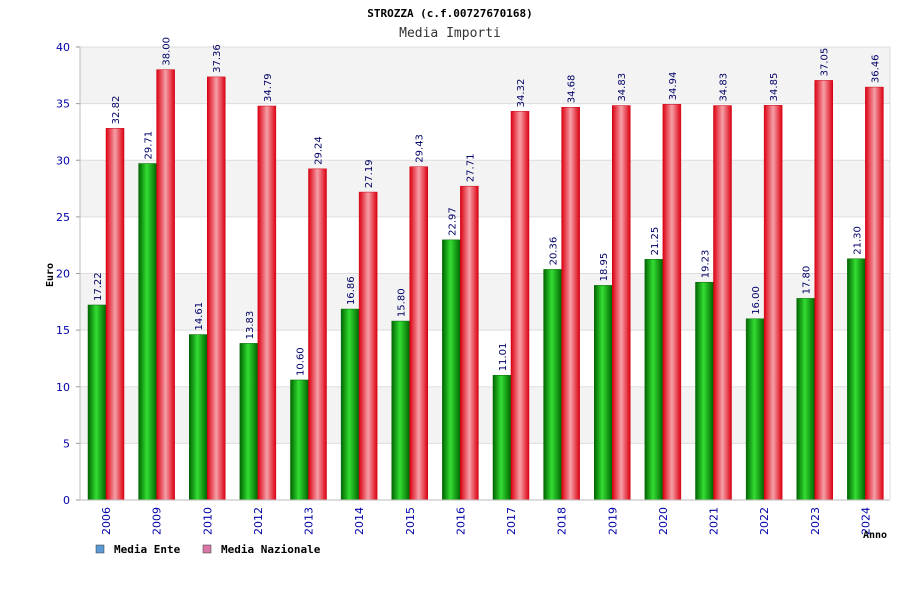 The image size is (900, 600). I want to click on legend-swatch-media-nazionale, so click(207, 549).